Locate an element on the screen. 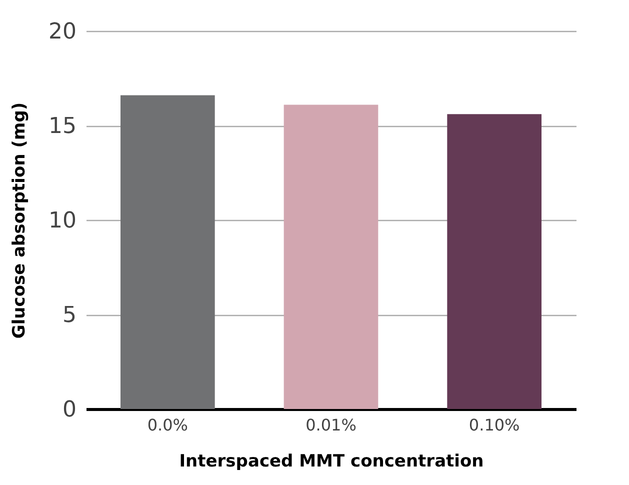  x-tick-label: 0.10% is located at coordinates (494, 425).